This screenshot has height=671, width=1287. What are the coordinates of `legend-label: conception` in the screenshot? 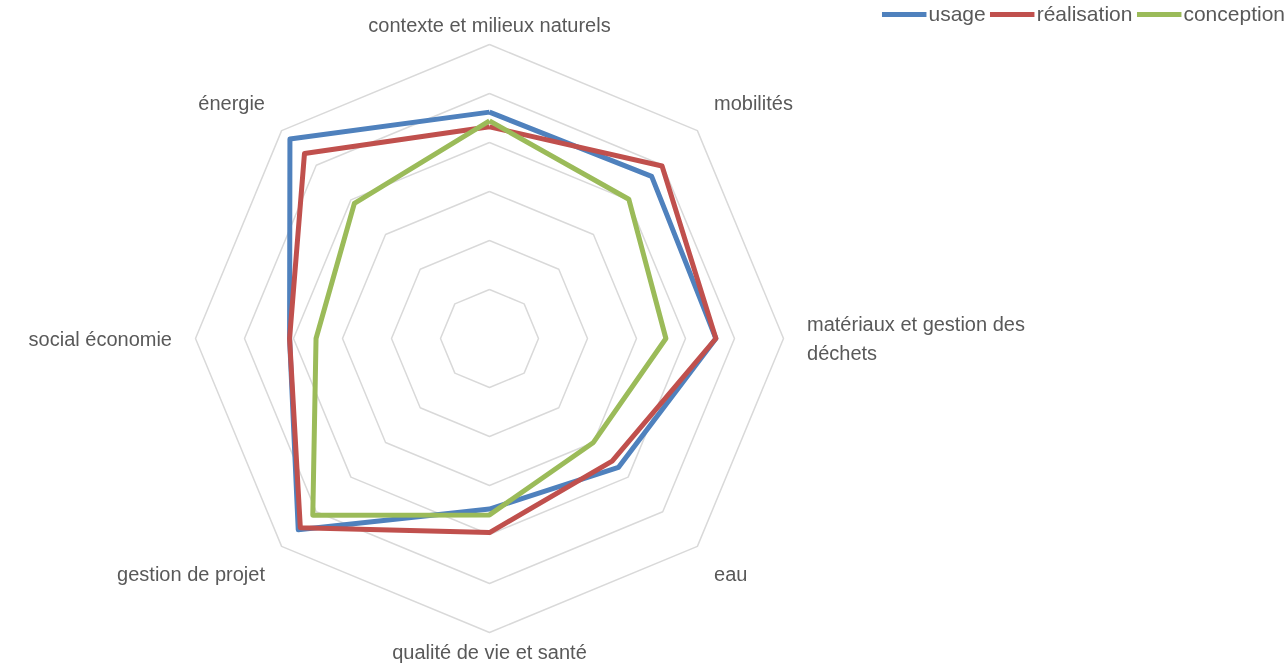 It's located at (1234, 14).